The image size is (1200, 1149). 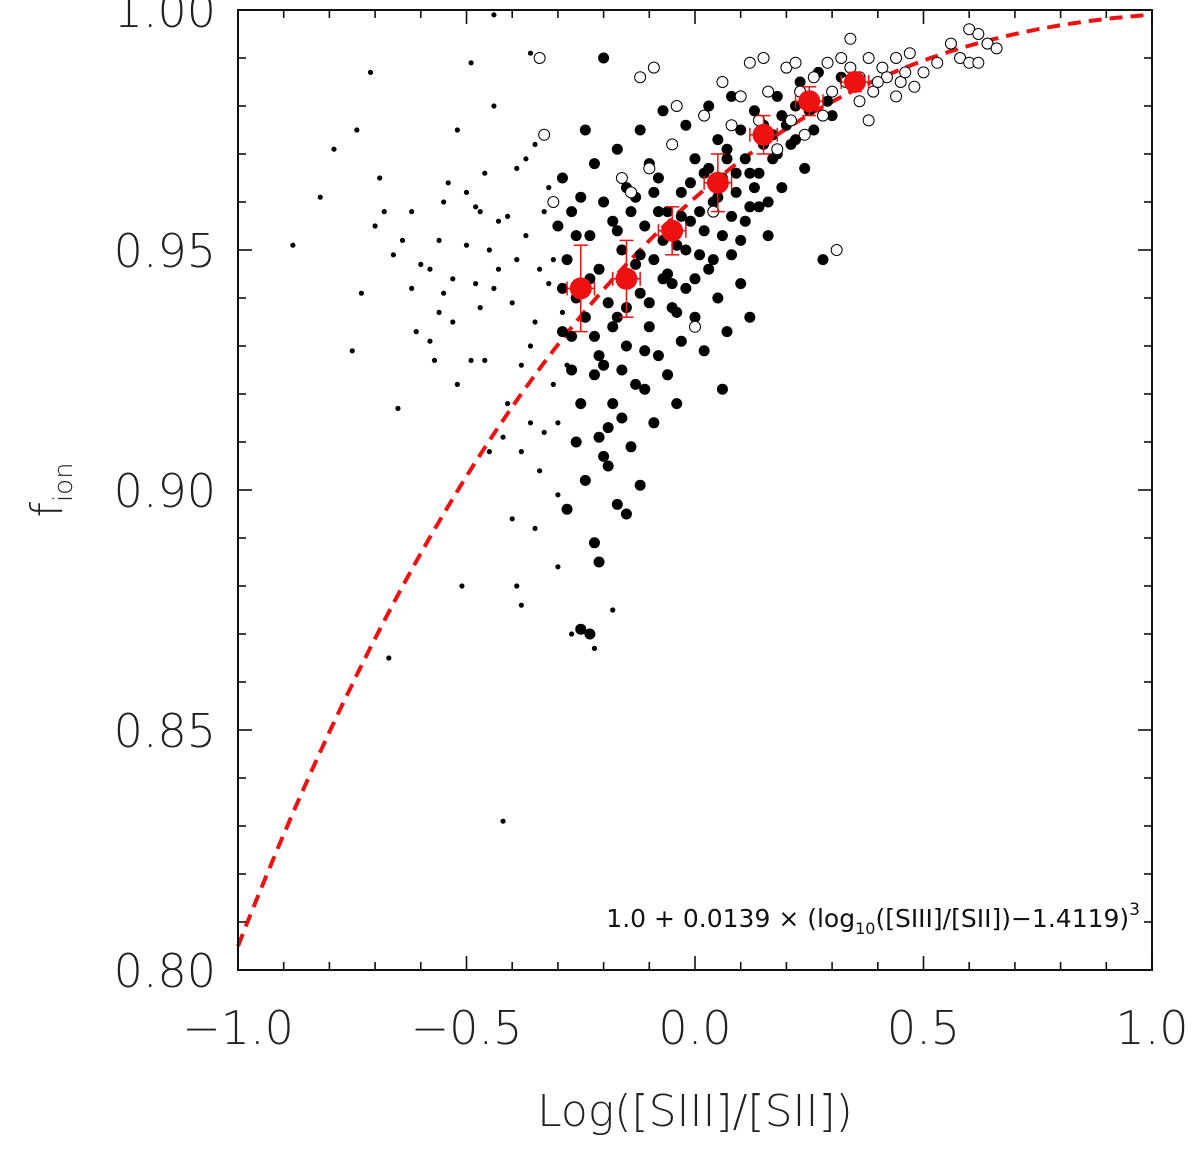 I want to click on y-axis-label-main: f, so click(x=47, y=510).